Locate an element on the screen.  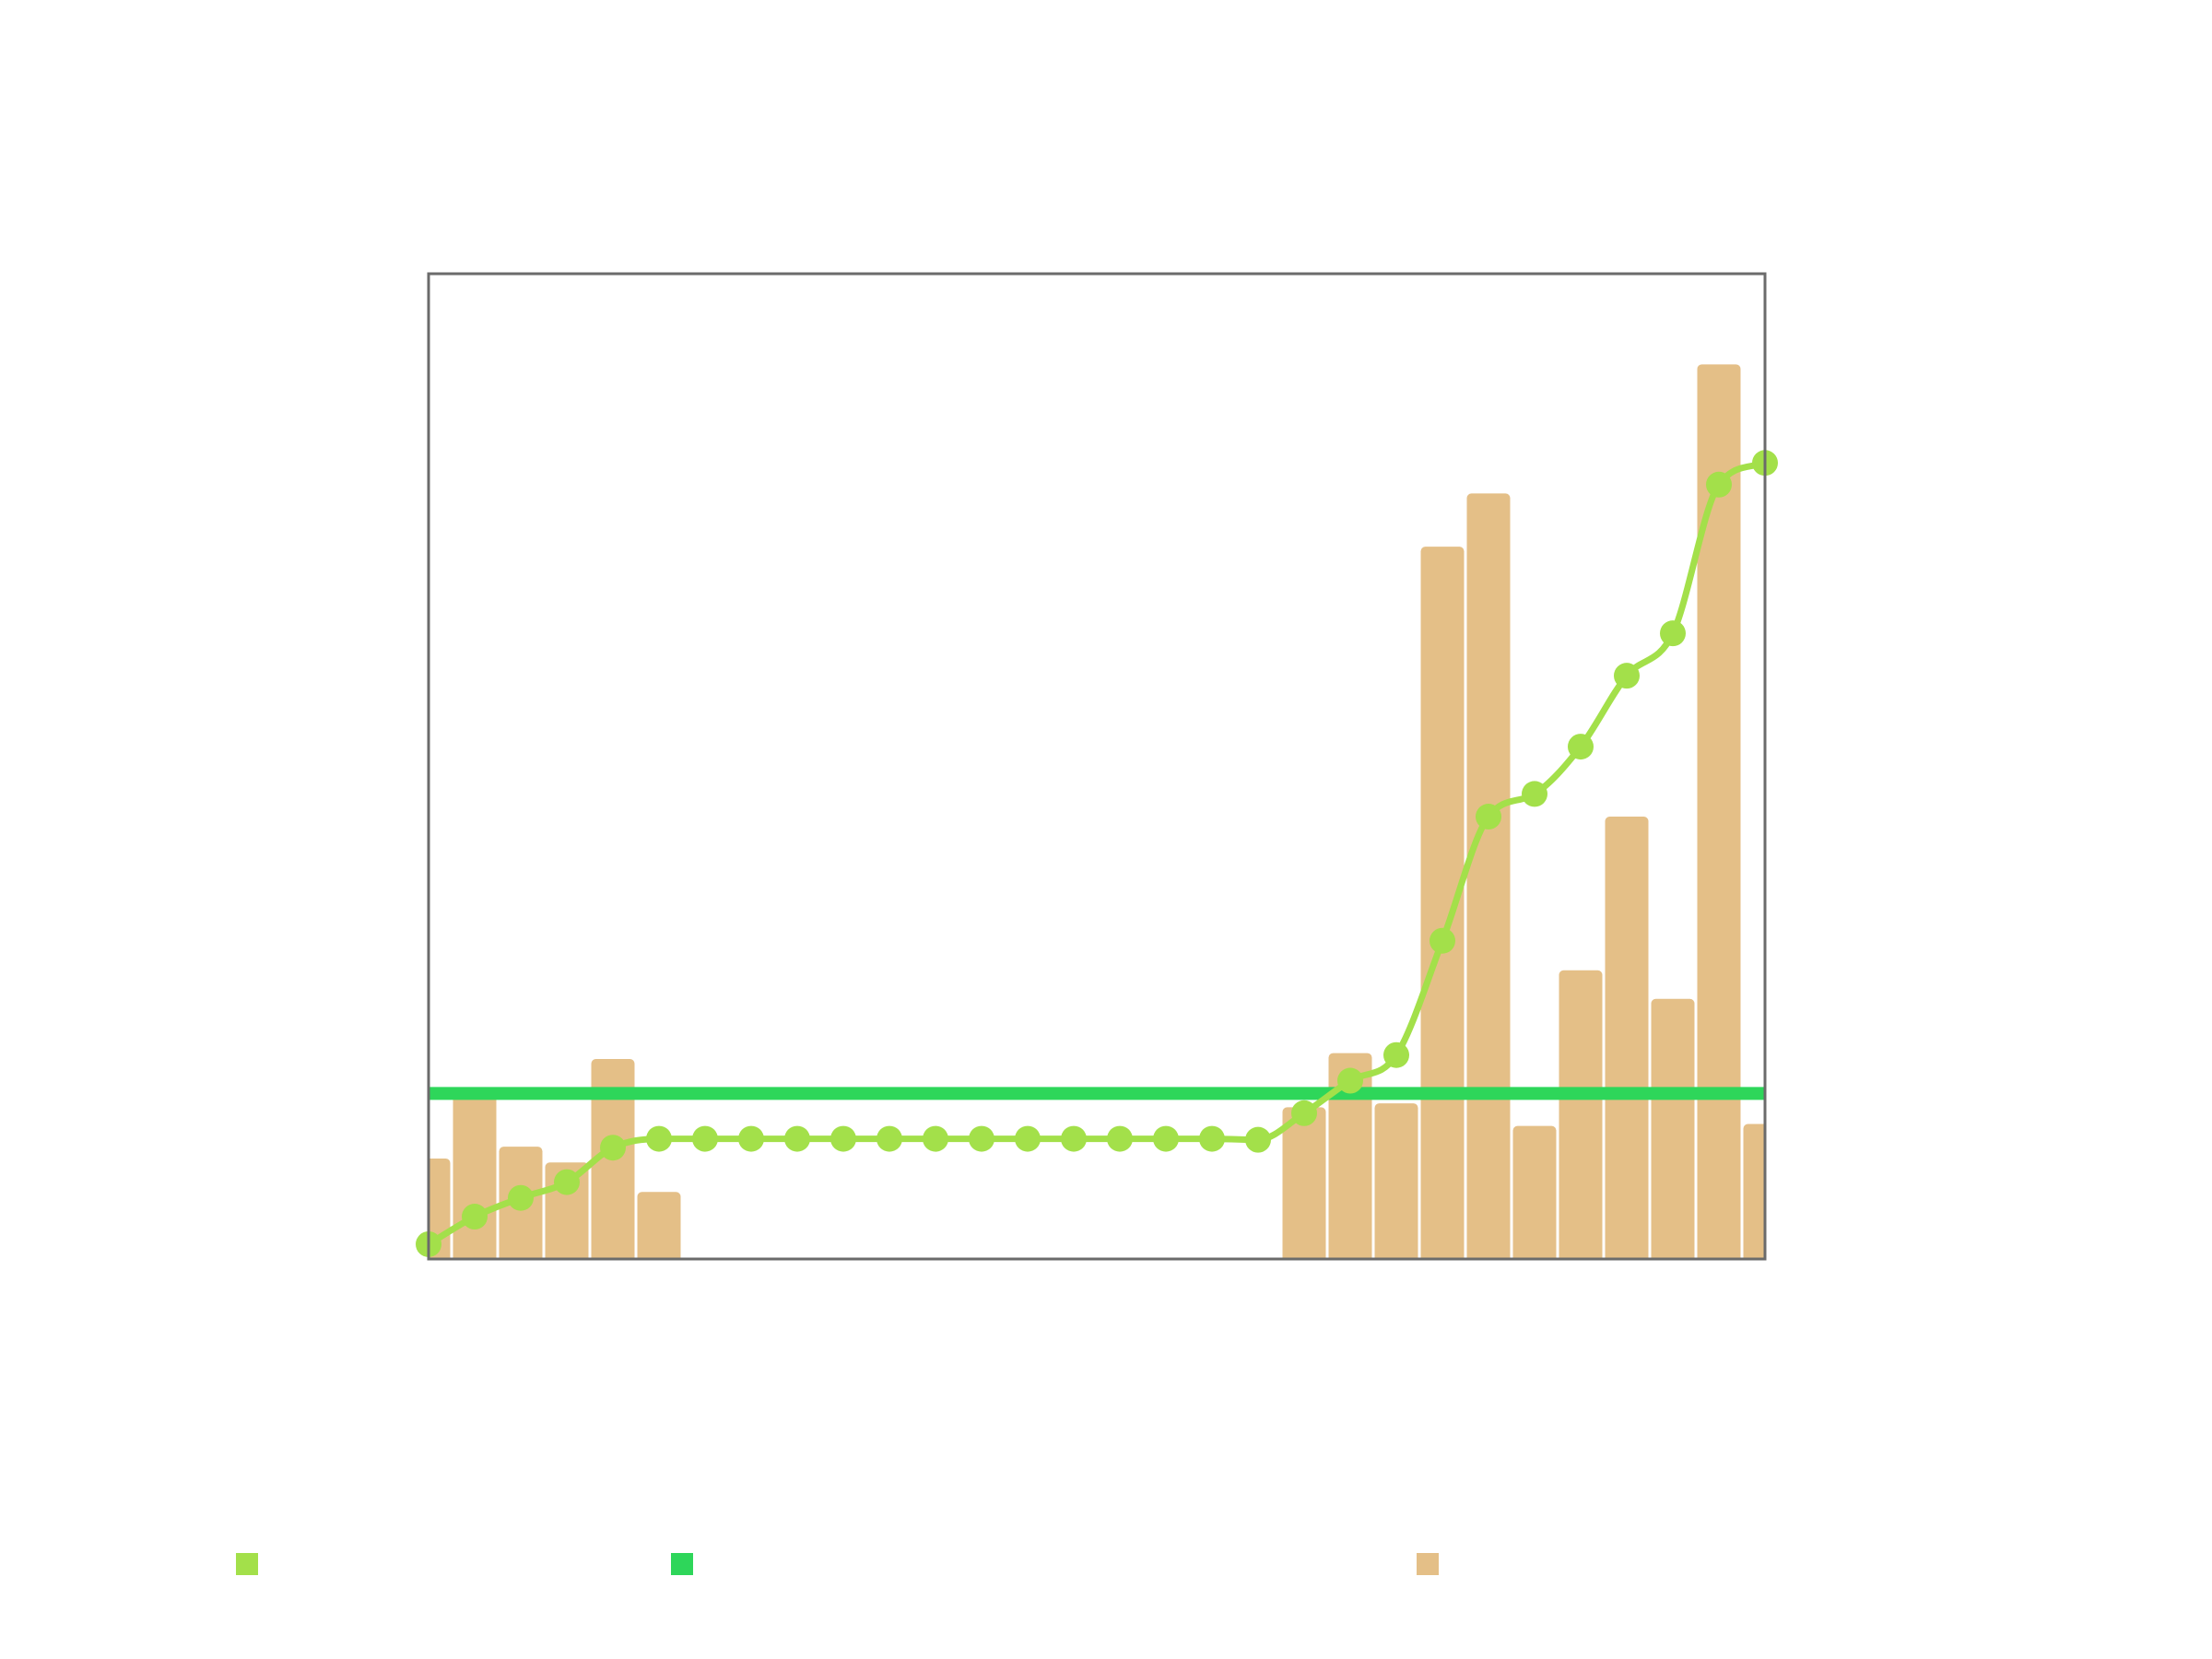
legend is located at coordinates (837, 1564).